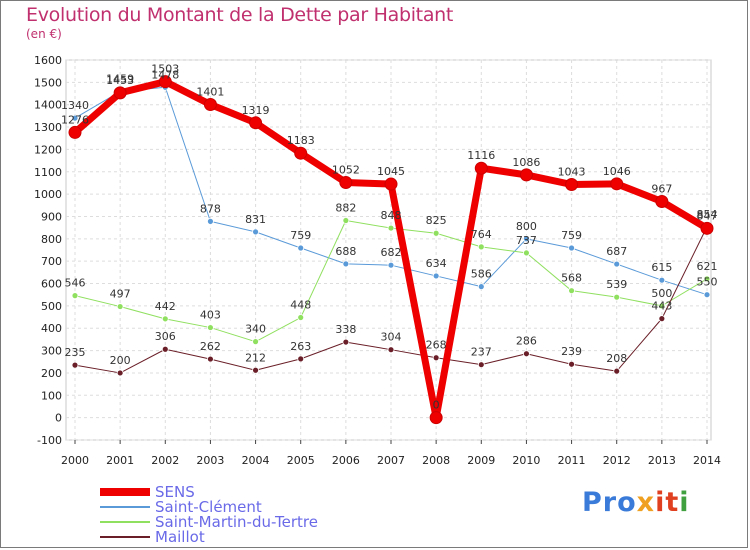  Describe the element at coordinates (120, 294) in the screenshot. I see `data-label: 497` at that location.